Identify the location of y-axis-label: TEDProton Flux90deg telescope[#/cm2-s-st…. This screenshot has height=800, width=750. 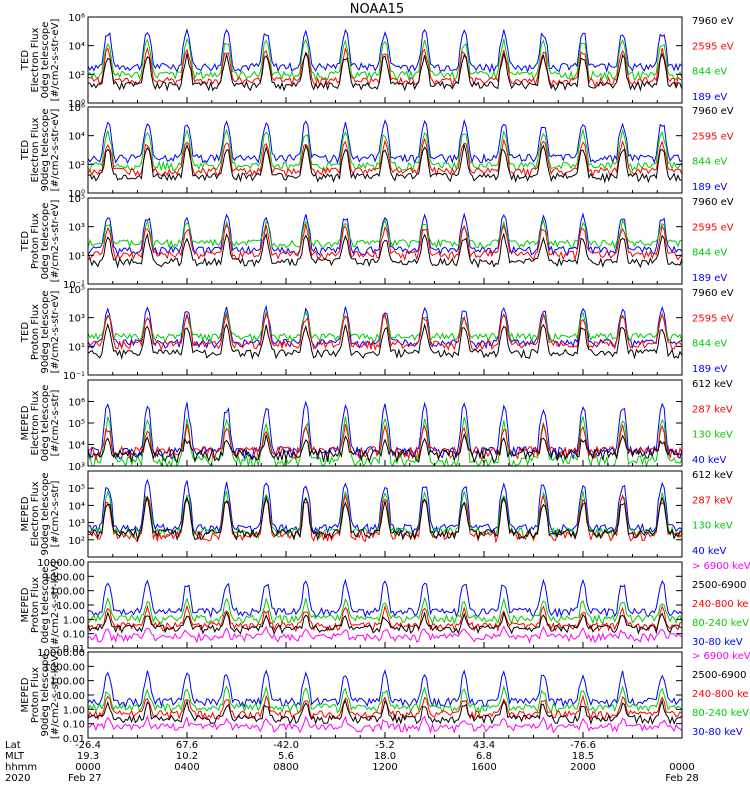
(40, 331).